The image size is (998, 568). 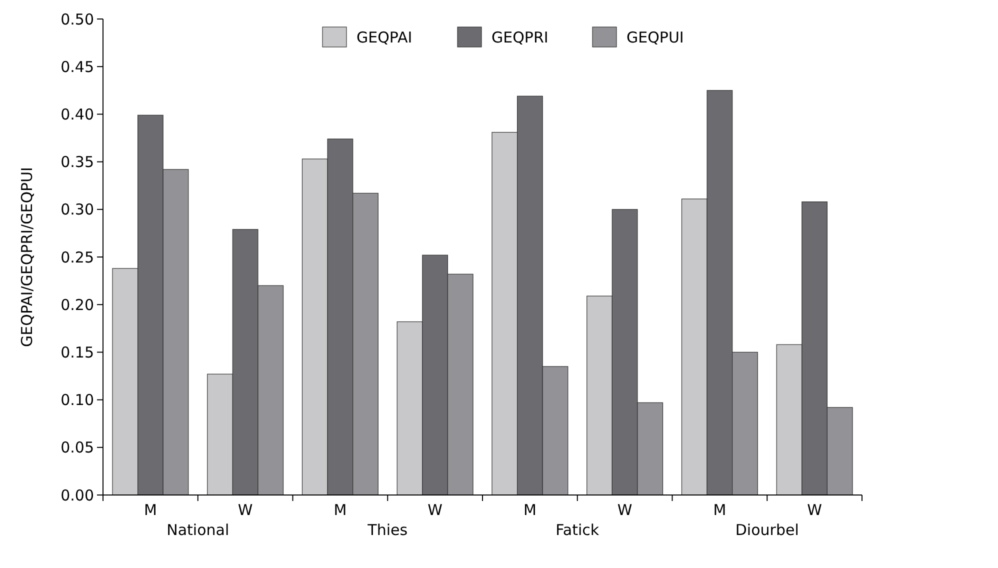 I want to click on y-tick-label: 0.35, so click(x=77, y=162).